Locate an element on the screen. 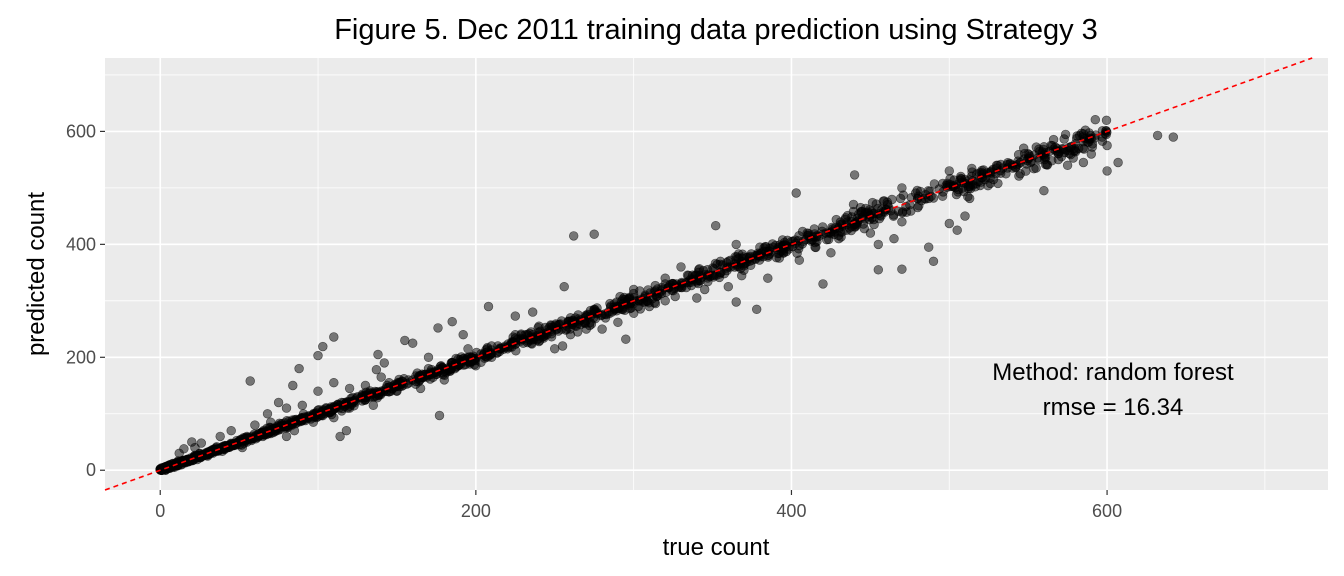 The height and width of the screenshot is (576, 1344). x-tick-label: 400 is located at coordinates (791, 511).